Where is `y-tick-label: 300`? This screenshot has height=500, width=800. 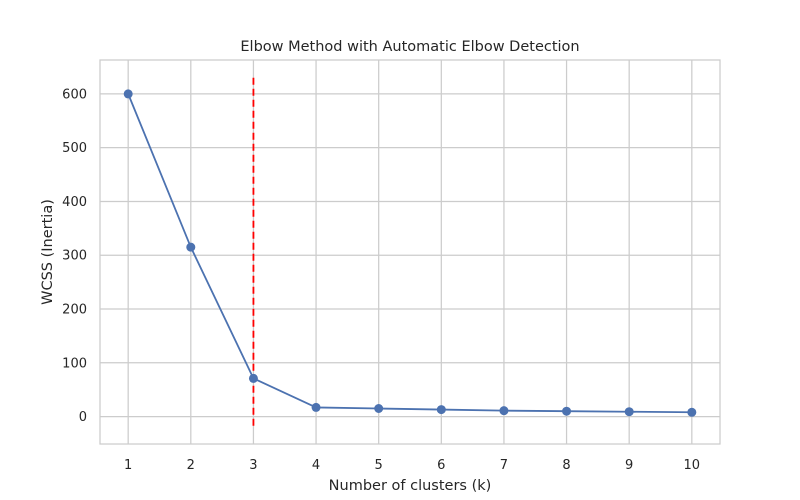 y-tick-label: 300 is located at coordinates (74, 256).